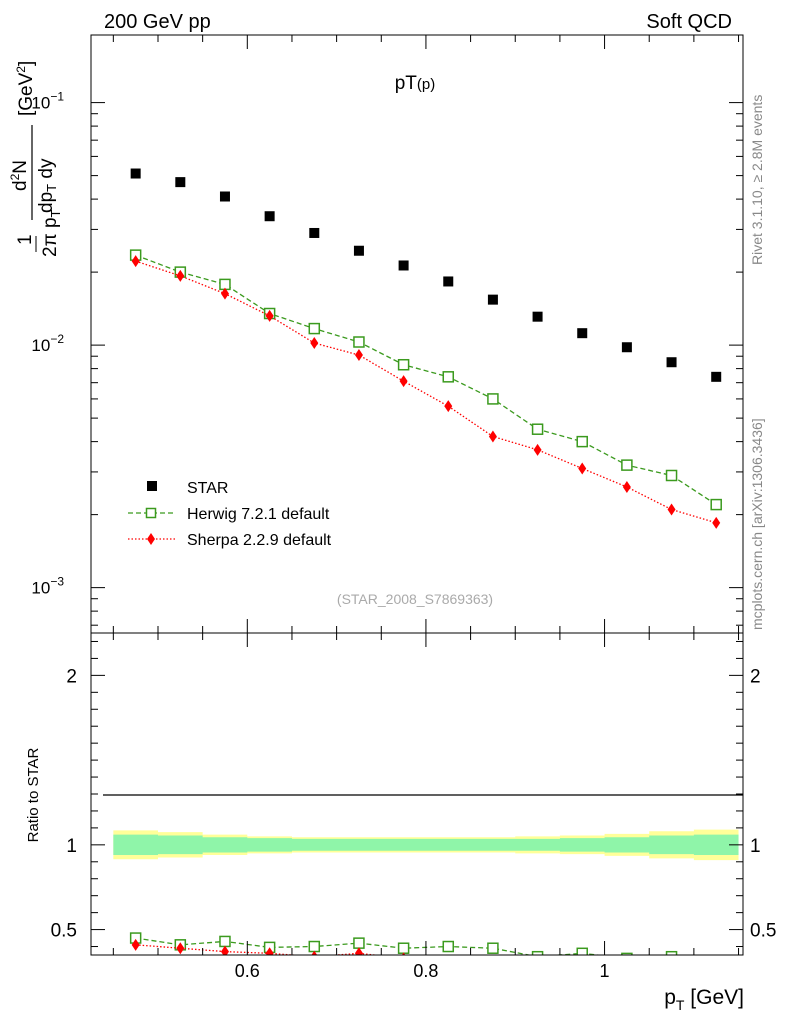  What do you see at coordinates (33, 794) in the screenshot?
I see `ratio-y-axis-label: Ratio to STAR` at bounding box center [33, 794].